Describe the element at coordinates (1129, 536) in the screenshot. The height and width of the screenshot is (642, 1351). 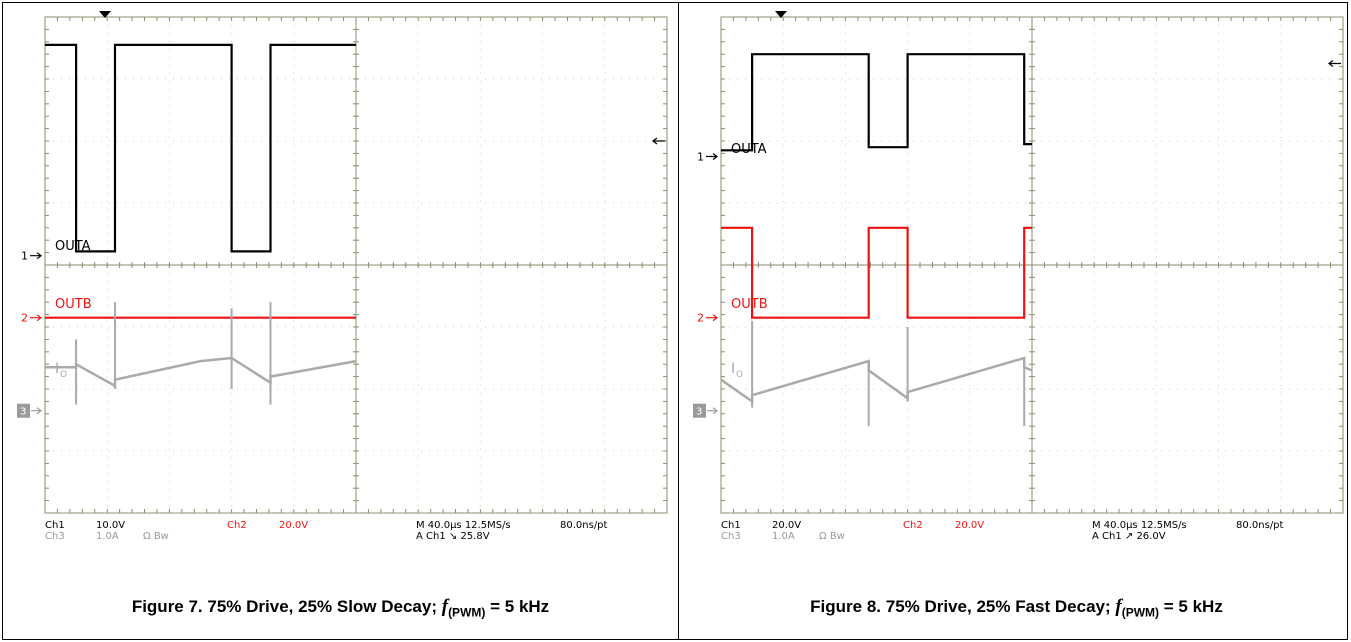
I see `readout-trigger: A Ch1 ↗ 26.0V` at that location.